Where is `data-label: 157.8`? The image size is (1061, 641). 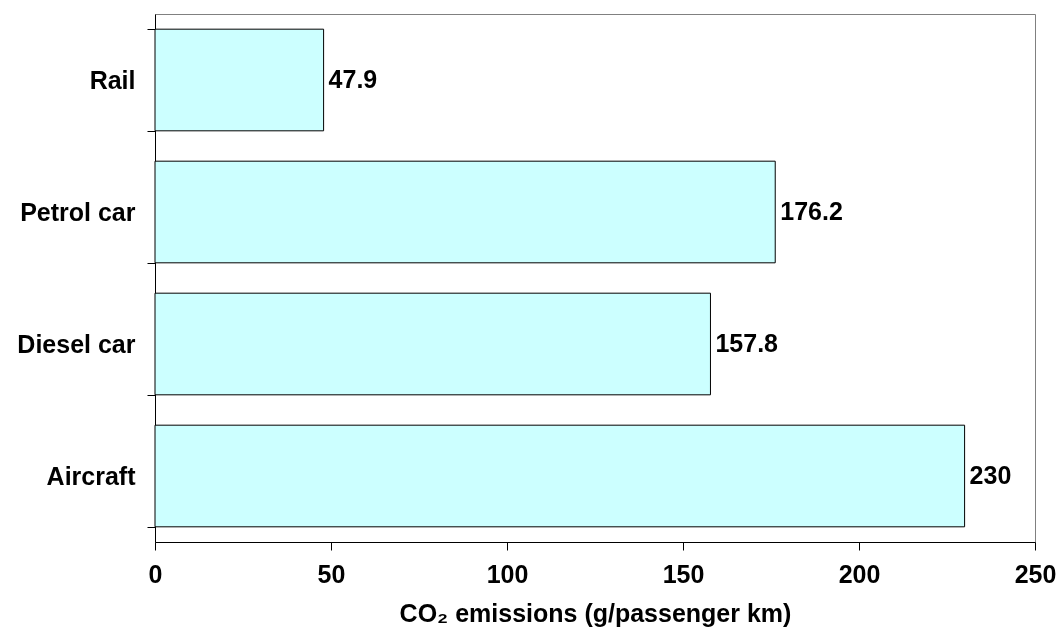 data-label: 157.8 is located at coordinates (747, 343).